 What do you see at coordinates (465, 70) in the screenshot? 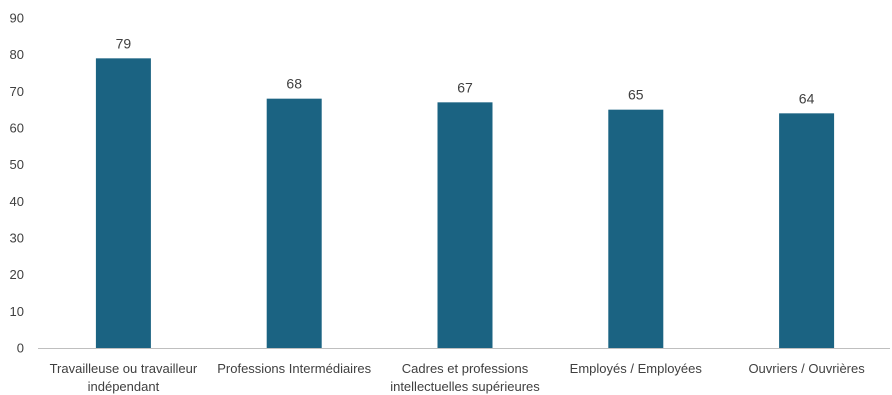
I see `value-labels: 79 68 67 65 64` at bounding box center [465, 70].